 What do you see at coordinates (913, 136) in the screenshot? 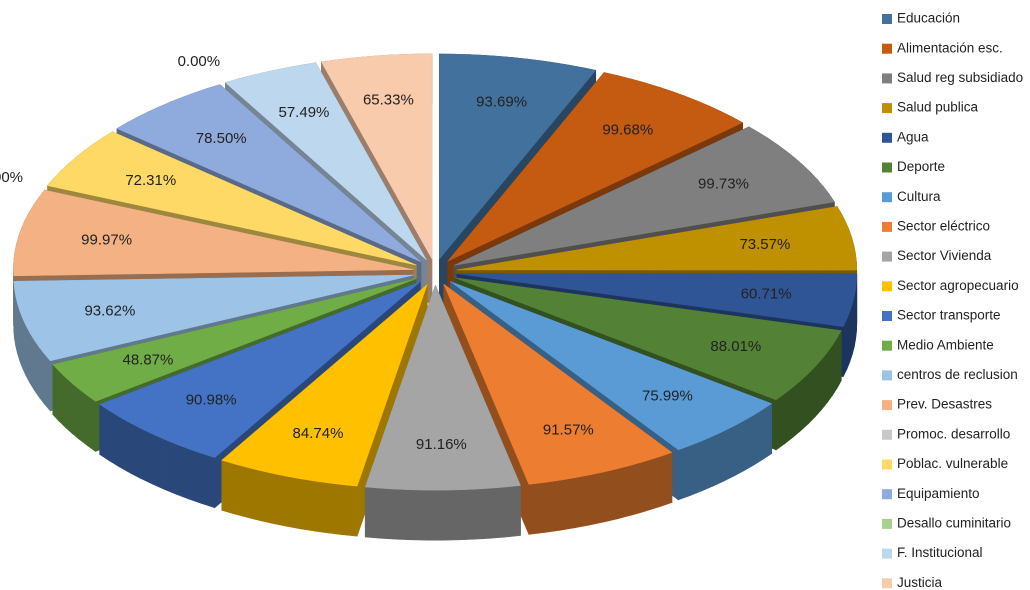
I see `legend-label: Agua` at bounding box center [913, 136].